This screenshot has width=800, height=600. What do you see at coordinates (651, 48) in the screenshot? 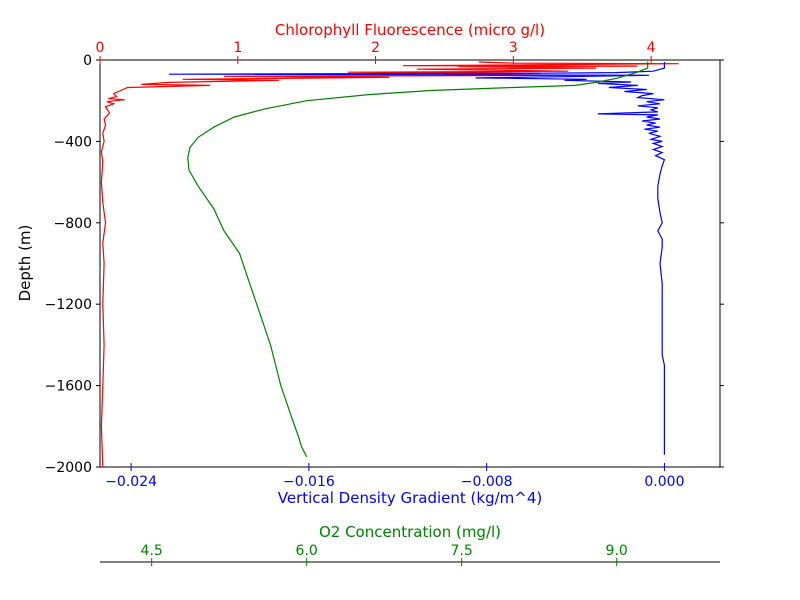
I see `chlorophyll-tick-label: 4` at bounding box center [651, 48].